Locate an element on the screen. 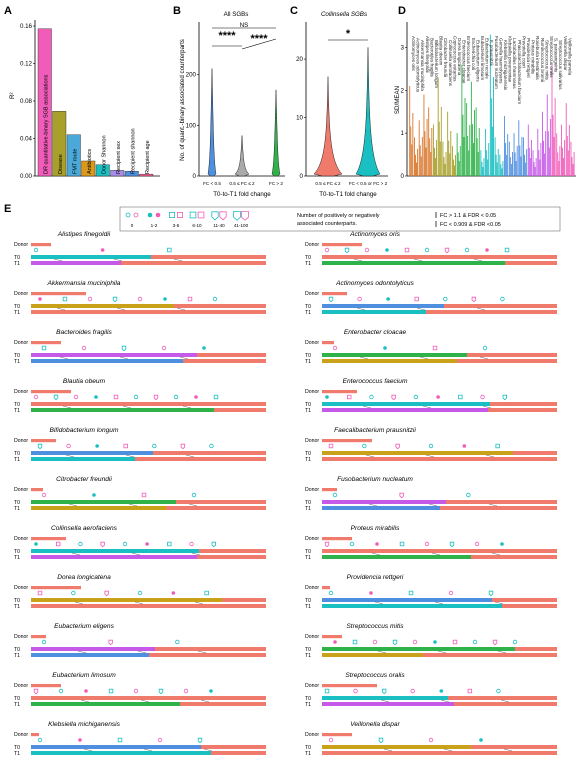 This screenshot has width=579, height=764. panel-d-species-label: Klebsiella michiganensis is located at coordinates (505, 65).